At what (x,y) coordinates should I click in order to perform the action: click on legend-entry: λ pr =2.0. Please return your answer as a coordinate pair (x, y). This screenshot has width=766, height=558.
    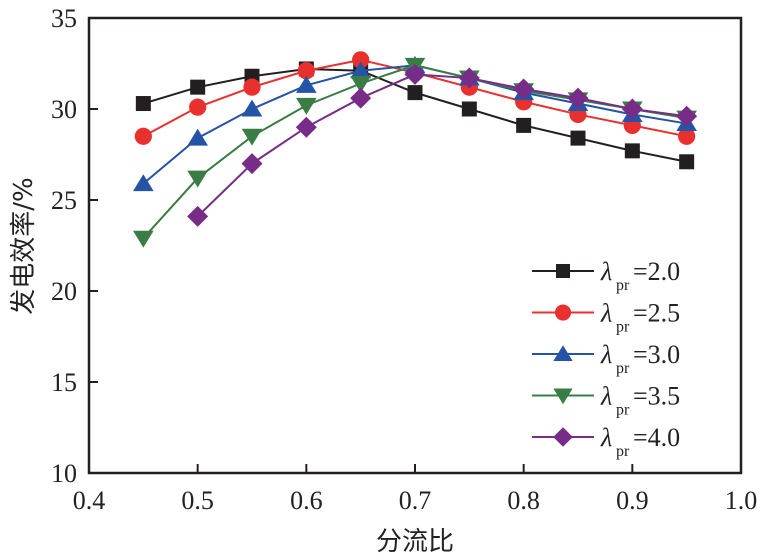
    Looking at the image, I should click on (606, 275).